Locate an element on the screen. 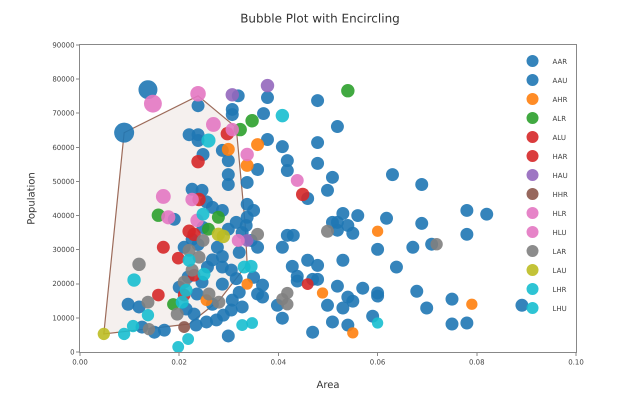  chart-title: Bubble Plot with Encircling is located at coordinates (320, 18).